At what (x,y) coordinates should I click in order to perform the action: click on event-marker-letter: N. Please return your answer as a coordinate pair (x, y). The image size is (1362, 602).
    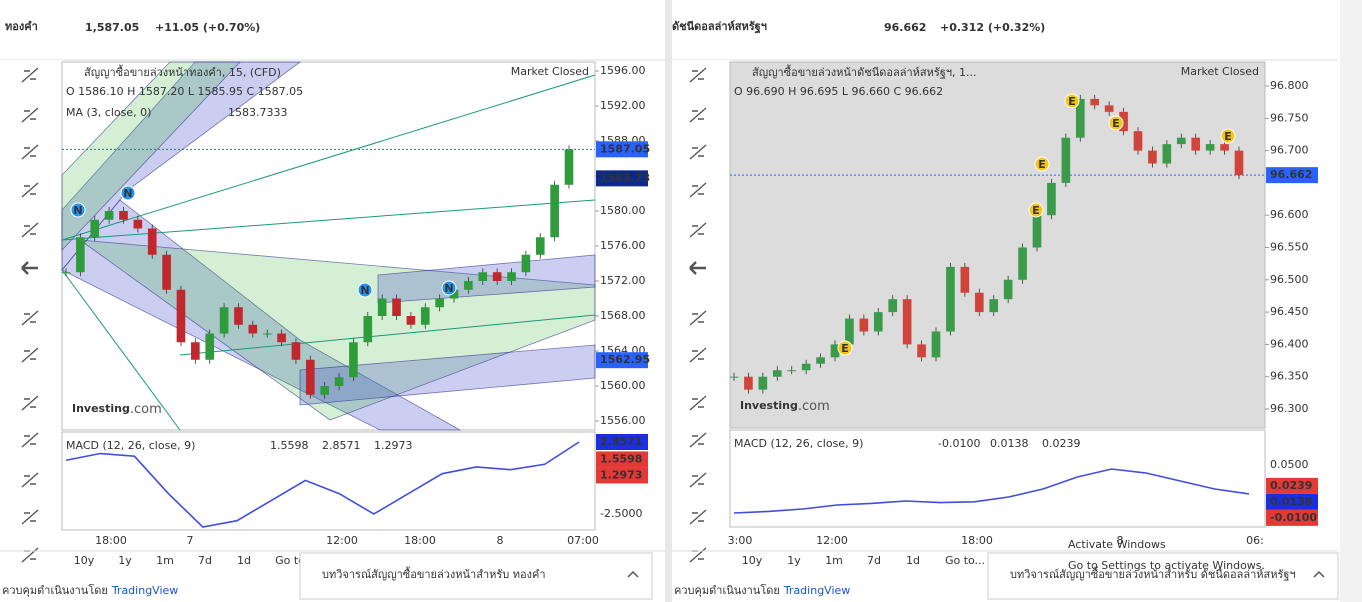
    Looking at the image, I should click on (448, 288).